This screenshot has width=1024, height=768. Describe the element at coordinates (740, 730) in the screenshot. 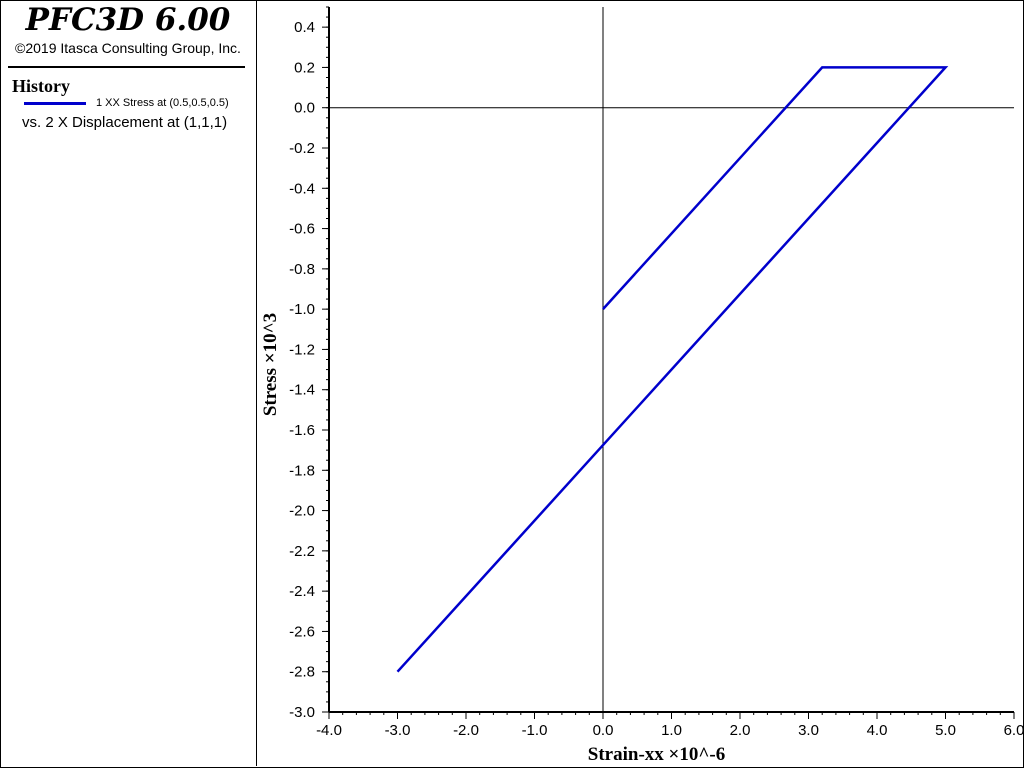

I see `x-tick-label: 2.0` at that location.